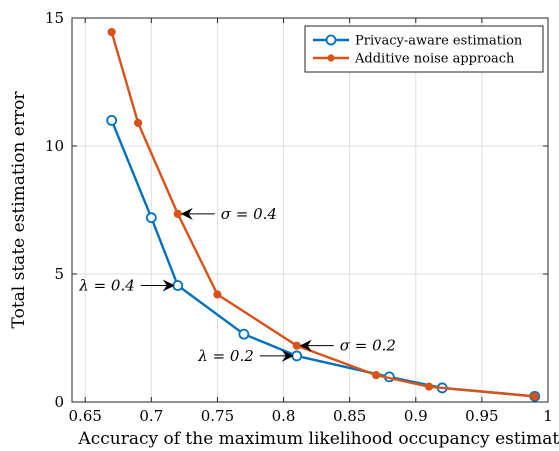 This screenshot has height=451, width=559. What do you see at coordinates (284, 416) in the screenshot?
I see `x-tick-label: 0.8` at bounding box center [284, 416].